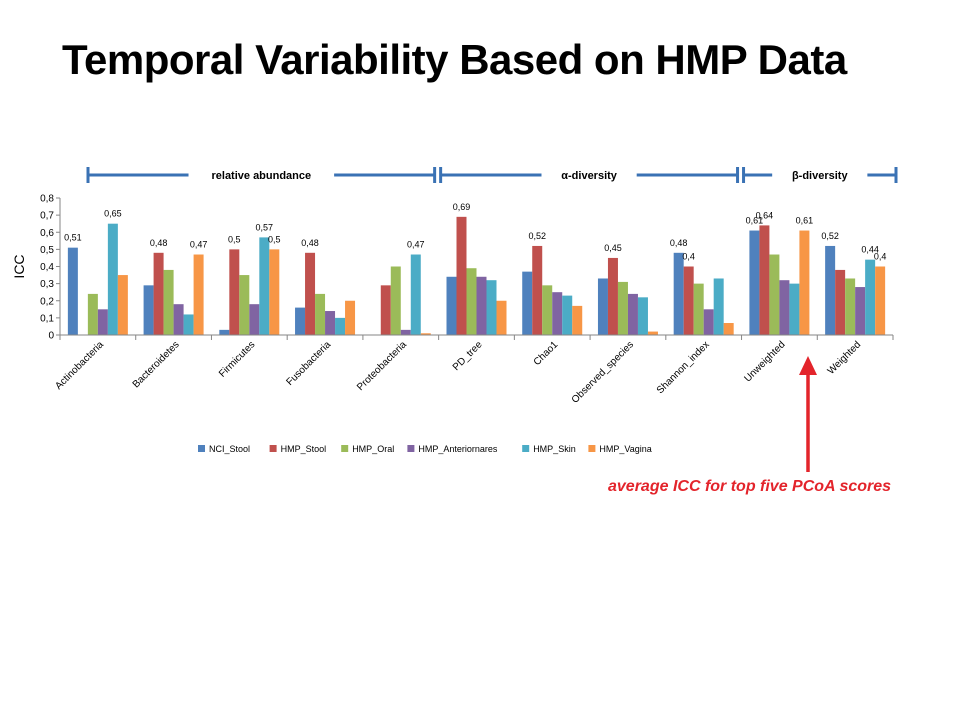 This screenshot has height=720, width=960. What do you see at coordinates (47, 267) in the screenshot?
I see `y-tick-label: 0,4` at bounding box center [47, 267].